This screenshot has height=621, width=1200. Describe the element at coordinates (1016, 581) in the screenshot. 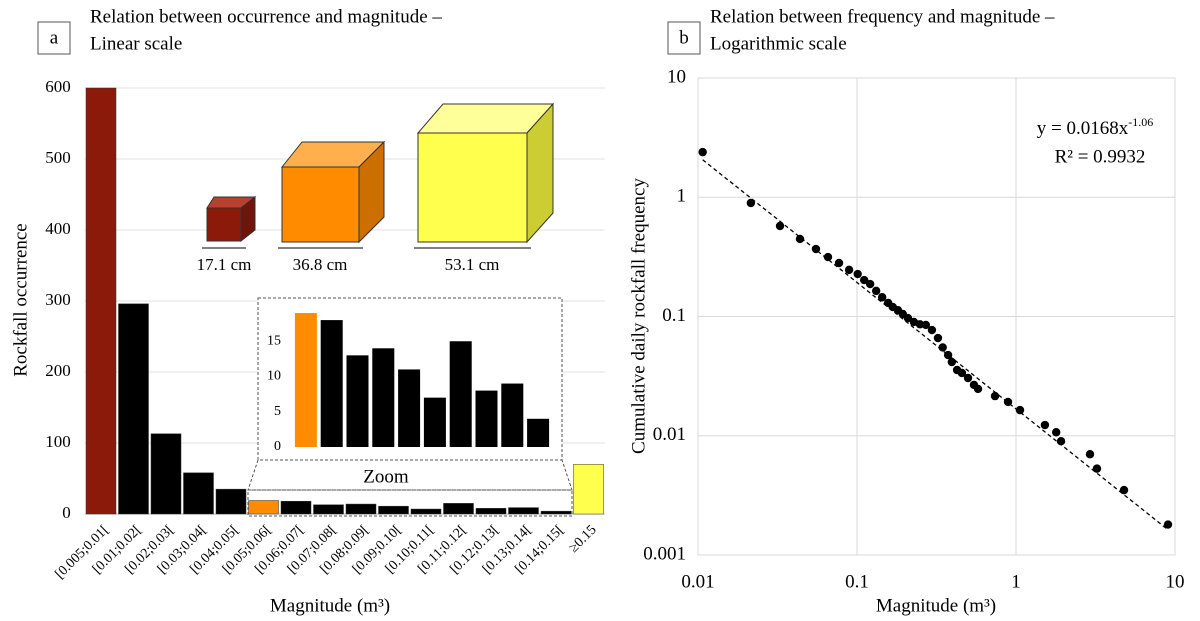

I see `x-tick-label: 1` at that location.